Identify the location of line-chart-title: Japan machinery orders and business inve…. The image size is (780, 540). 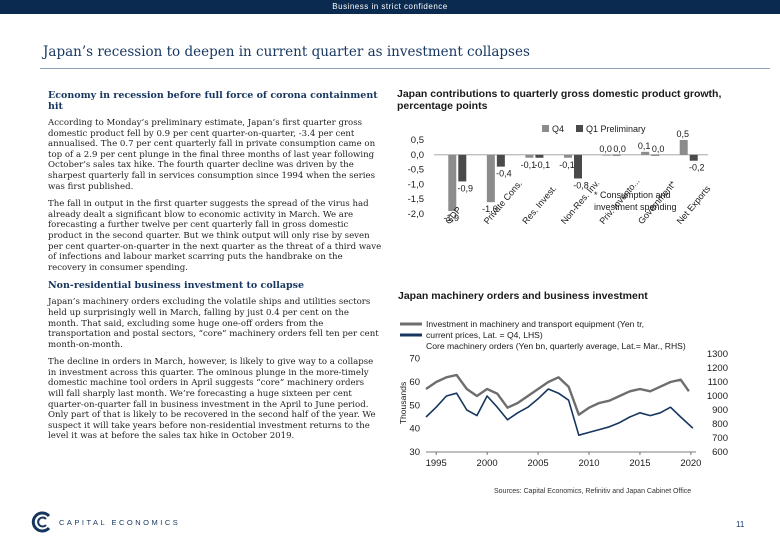
(523, 296).